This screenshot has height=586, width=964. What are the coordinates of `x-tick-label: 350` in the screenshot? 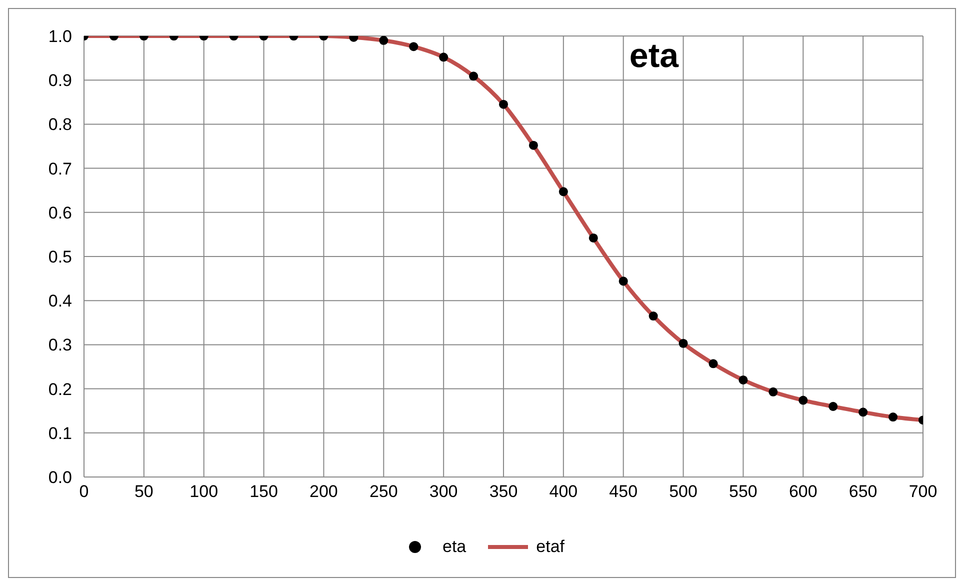 It's located at (503, 492).